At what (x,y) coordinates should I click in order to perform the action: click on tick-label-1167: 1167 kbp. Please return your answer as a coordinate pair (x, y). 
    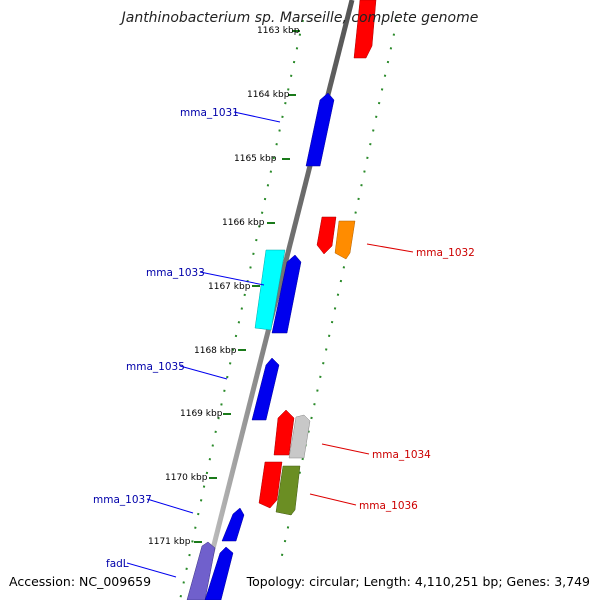
    Looking at the image, I should click on (229, 287).